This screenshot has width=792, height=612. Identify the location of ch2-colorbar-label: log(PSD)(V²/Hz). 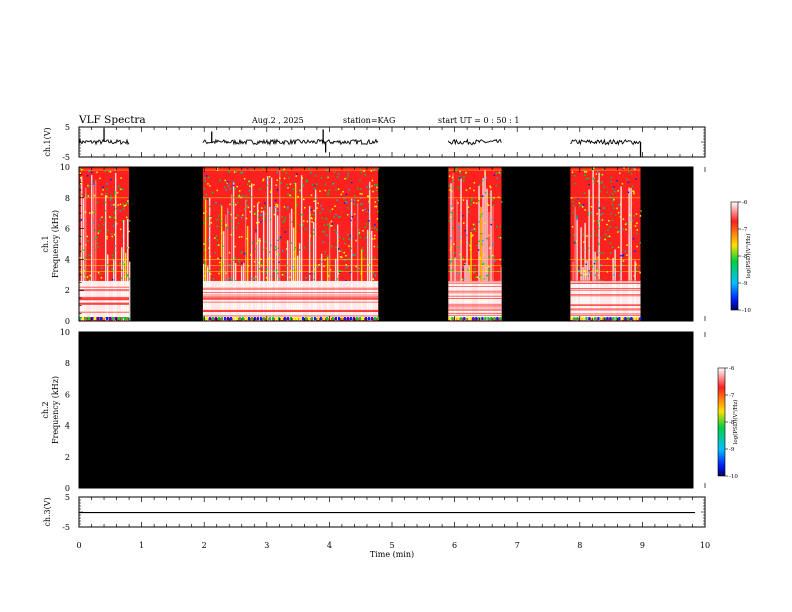
(735, 422).